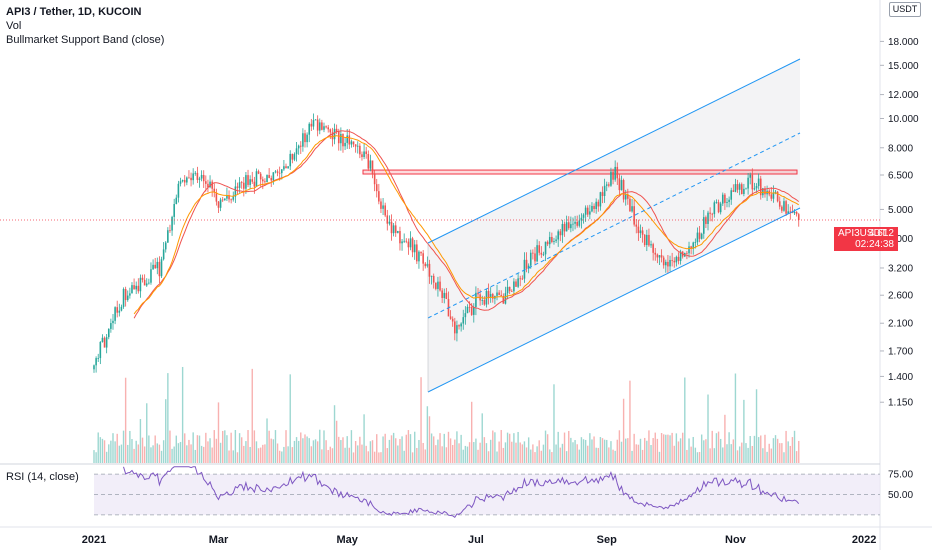  What do you see at coordinates (85, 40) in the screenshot?
I see `band-legend: Bullmarket Support Band (close)` at bounding box center [85, 40].